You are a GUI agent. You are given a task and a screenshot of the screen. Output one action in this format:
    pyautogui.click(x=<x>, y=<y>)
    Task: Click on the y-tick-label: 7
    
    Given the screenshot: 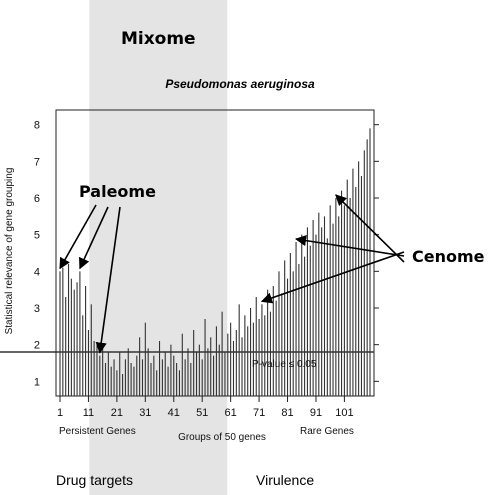 What is the action you would take?
    pyautogui.click(x=37, y=162)
    